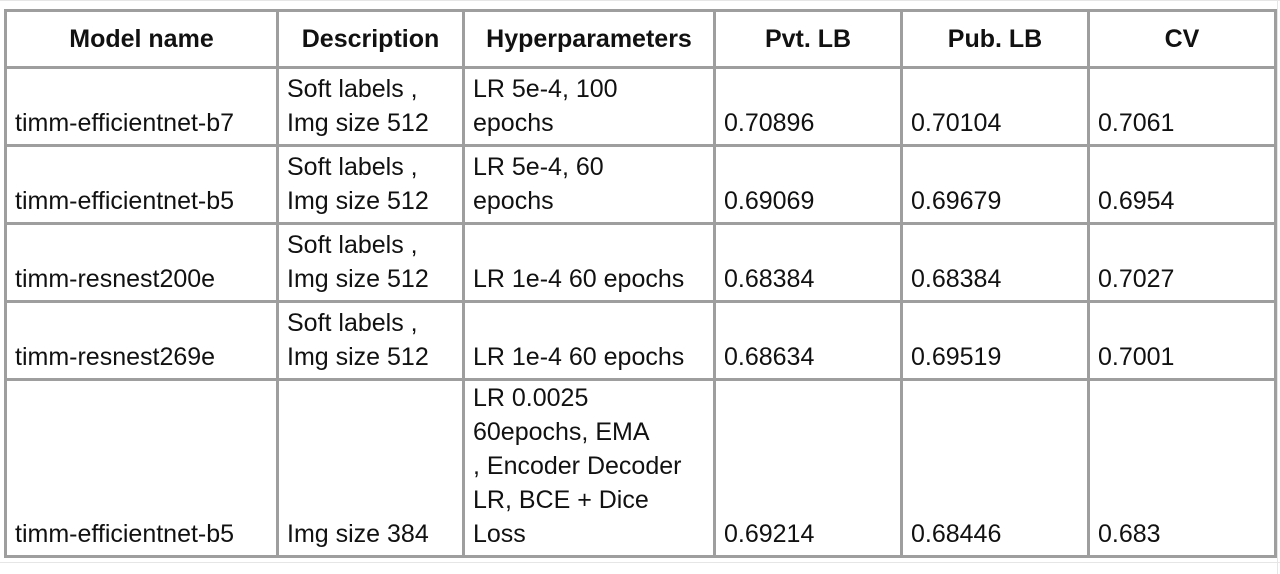 This screenshot has height=574, width=1280. I want to click on cell-line: LR 5e-4, 60, so click(538, 167).